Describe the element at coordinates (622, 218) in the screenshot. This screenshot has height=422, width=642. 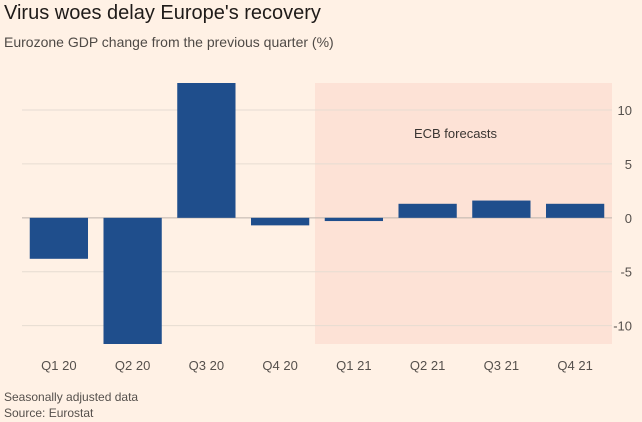
I see `y-axis-ticks: 10 5 0 -5 -10` at that location.